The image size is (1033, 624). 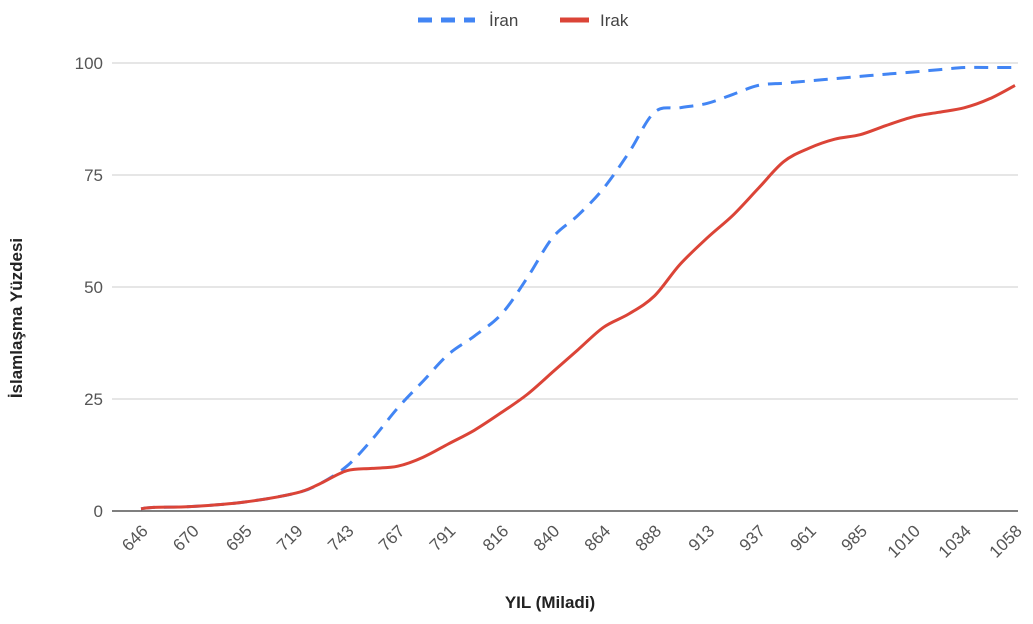 What do you see at coordinates (16, 318) in the screenshot?
I see `y-axis-title: İslamlaşma Yüzdesi` at bounding box center [16, 318].